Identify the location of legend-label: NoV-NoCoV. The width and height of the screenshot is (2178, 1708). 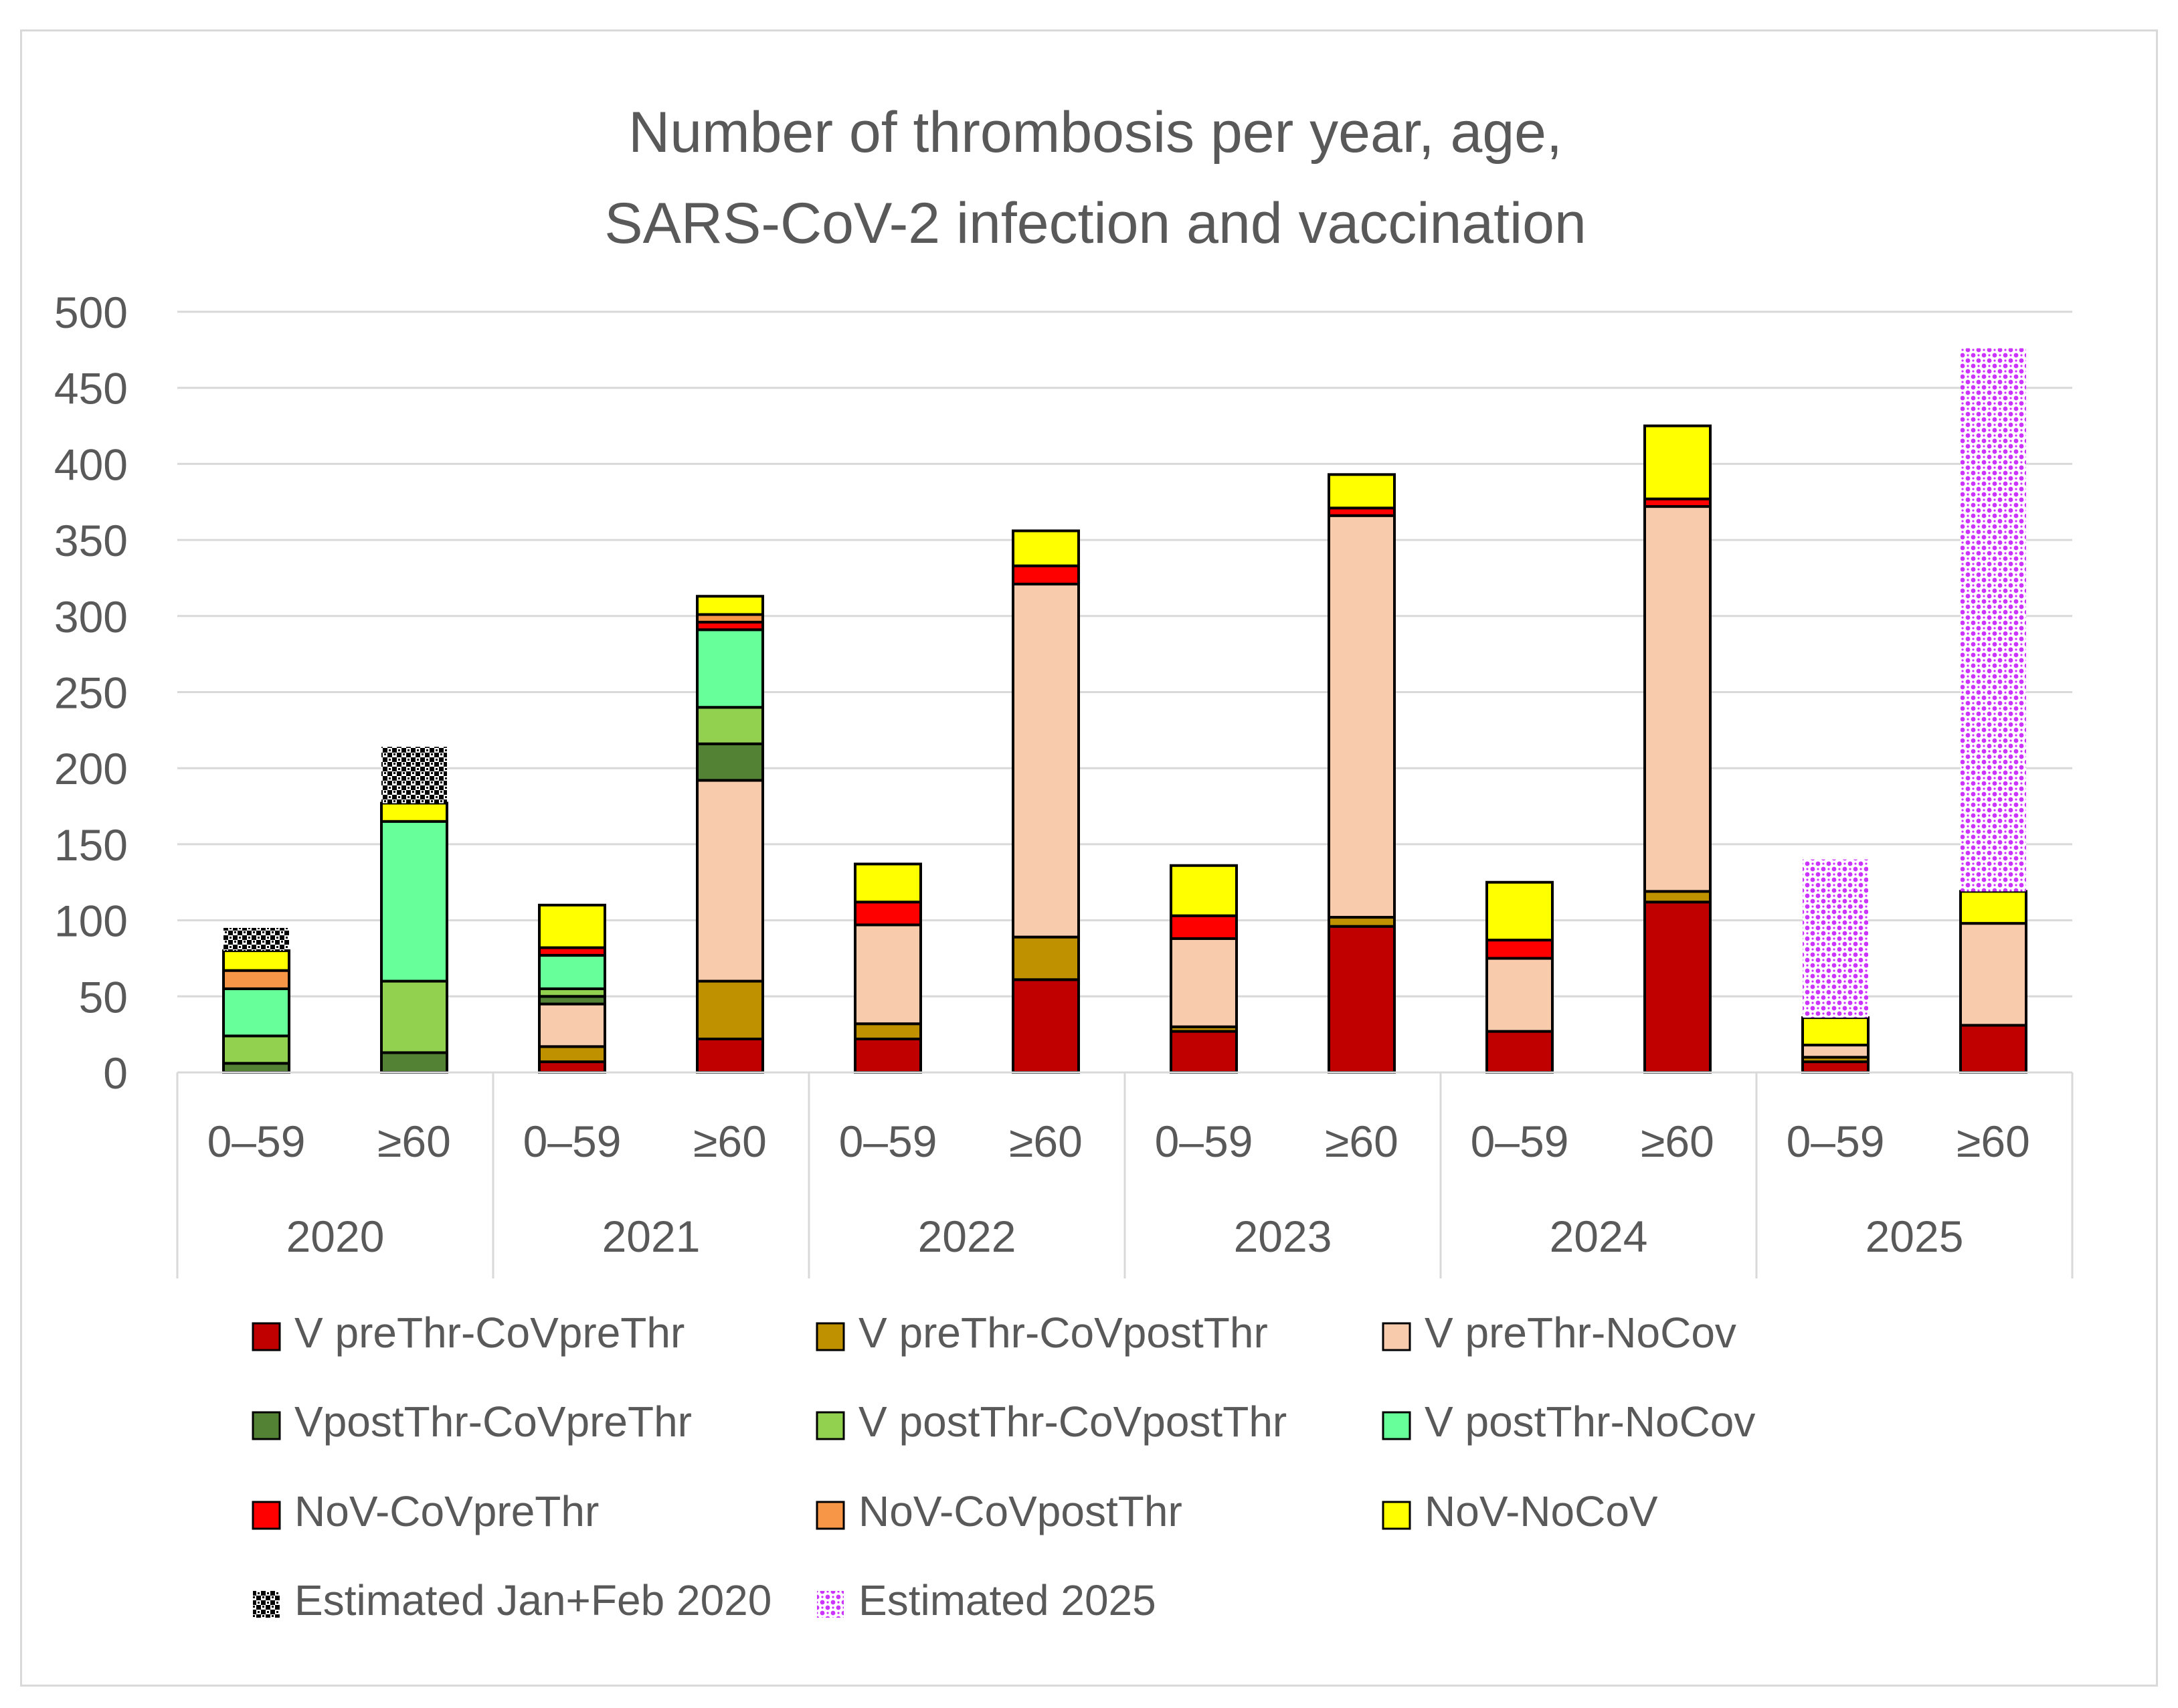
(1541, 1511).